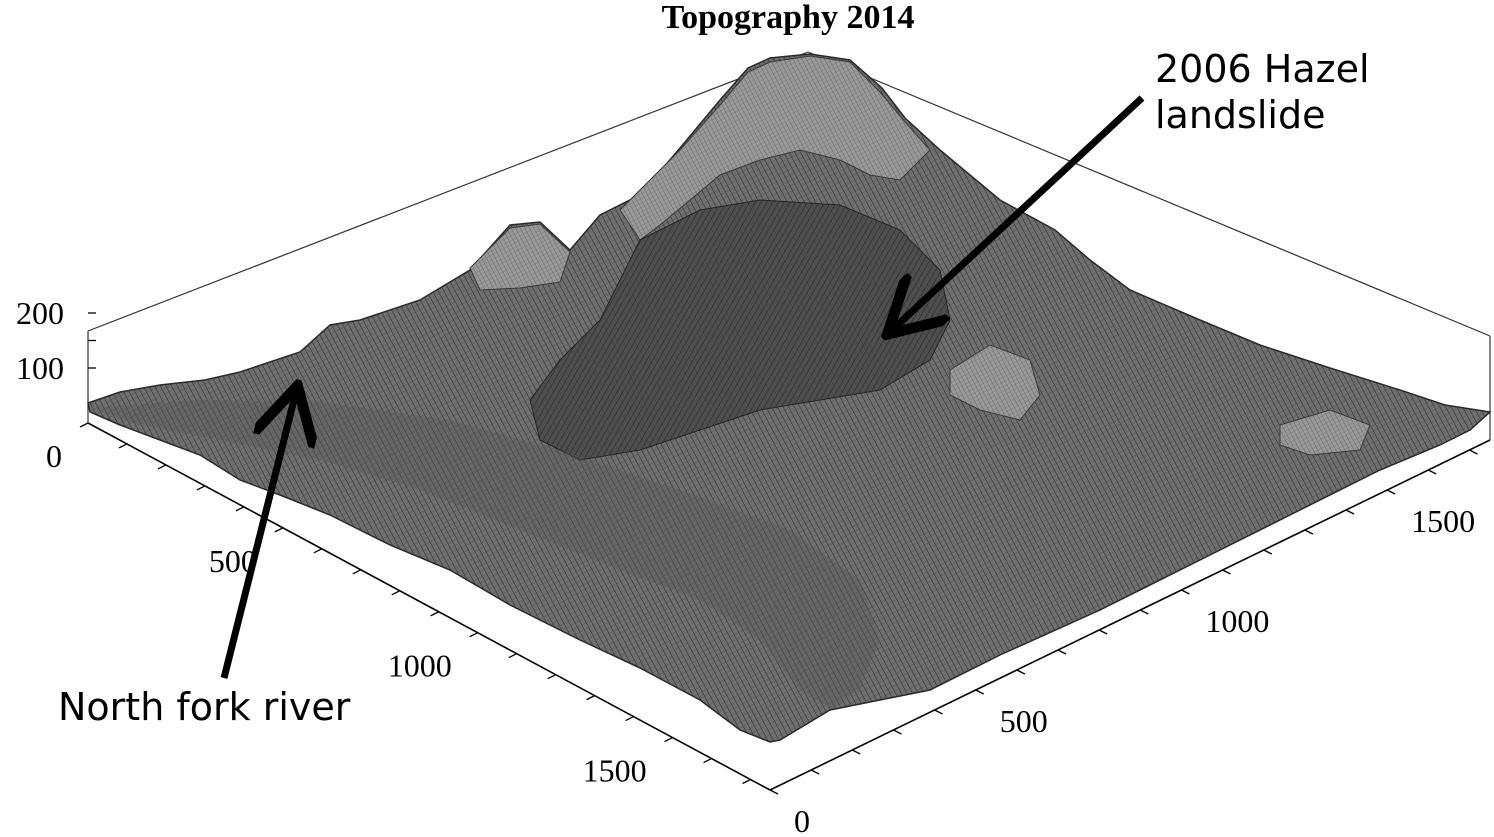 This screenshot has width=1494, height=837. I want to click on annotation-river-arrow, so click(258, 535).